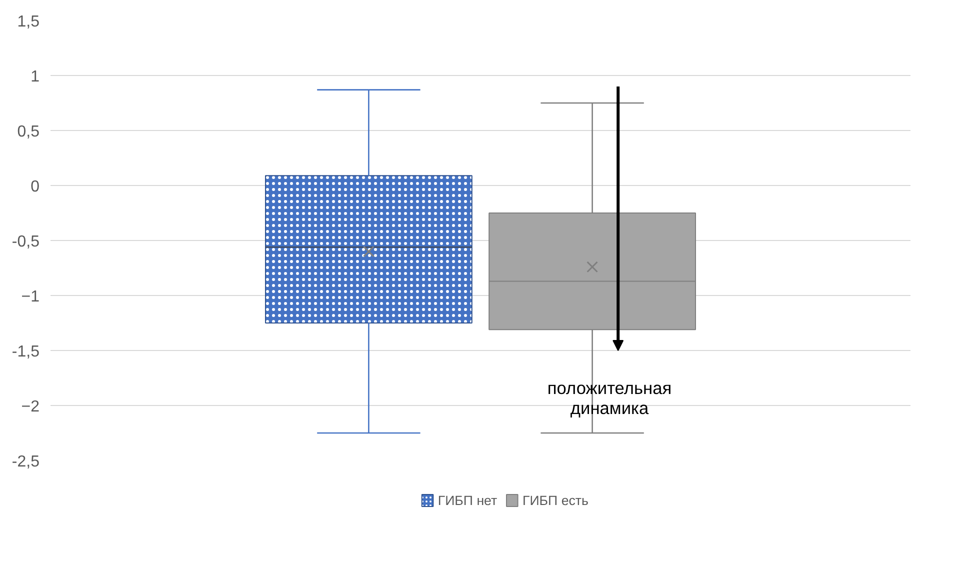 The width and height of the screenshot is (959, 573). Describe the element at coordinates (468, 500) in the screenshot. I see `legend-label: ГИБП нет` at that location.